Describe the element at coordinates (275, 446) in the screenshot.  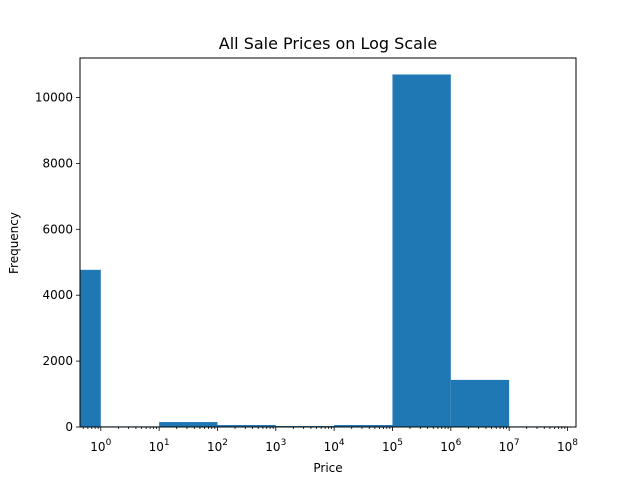
I see `x-tick-label-3: 10³` at that location.